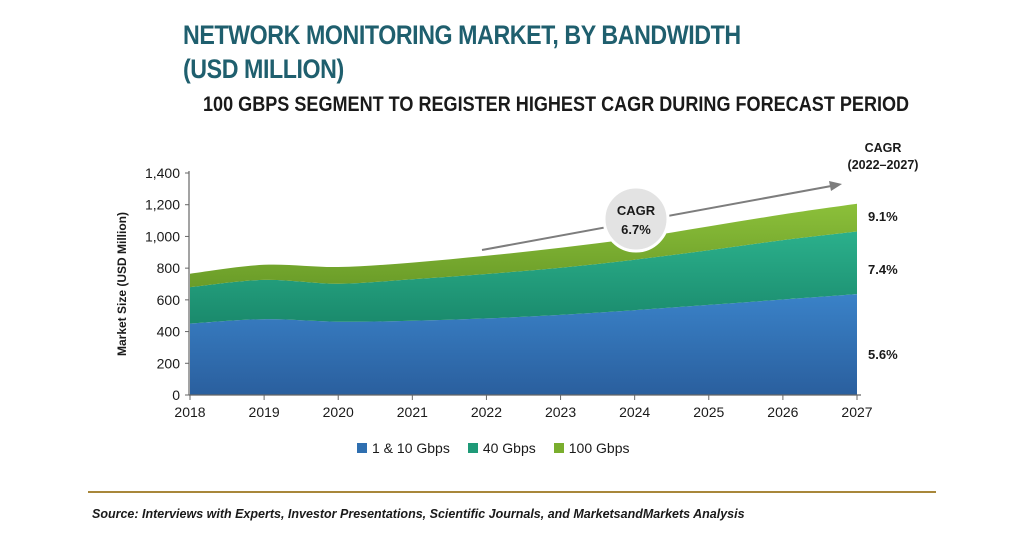 This screenshot has width=1024, height=536. I want to click on cagr-value-100gbps: 9.1%, so click(883, 216).